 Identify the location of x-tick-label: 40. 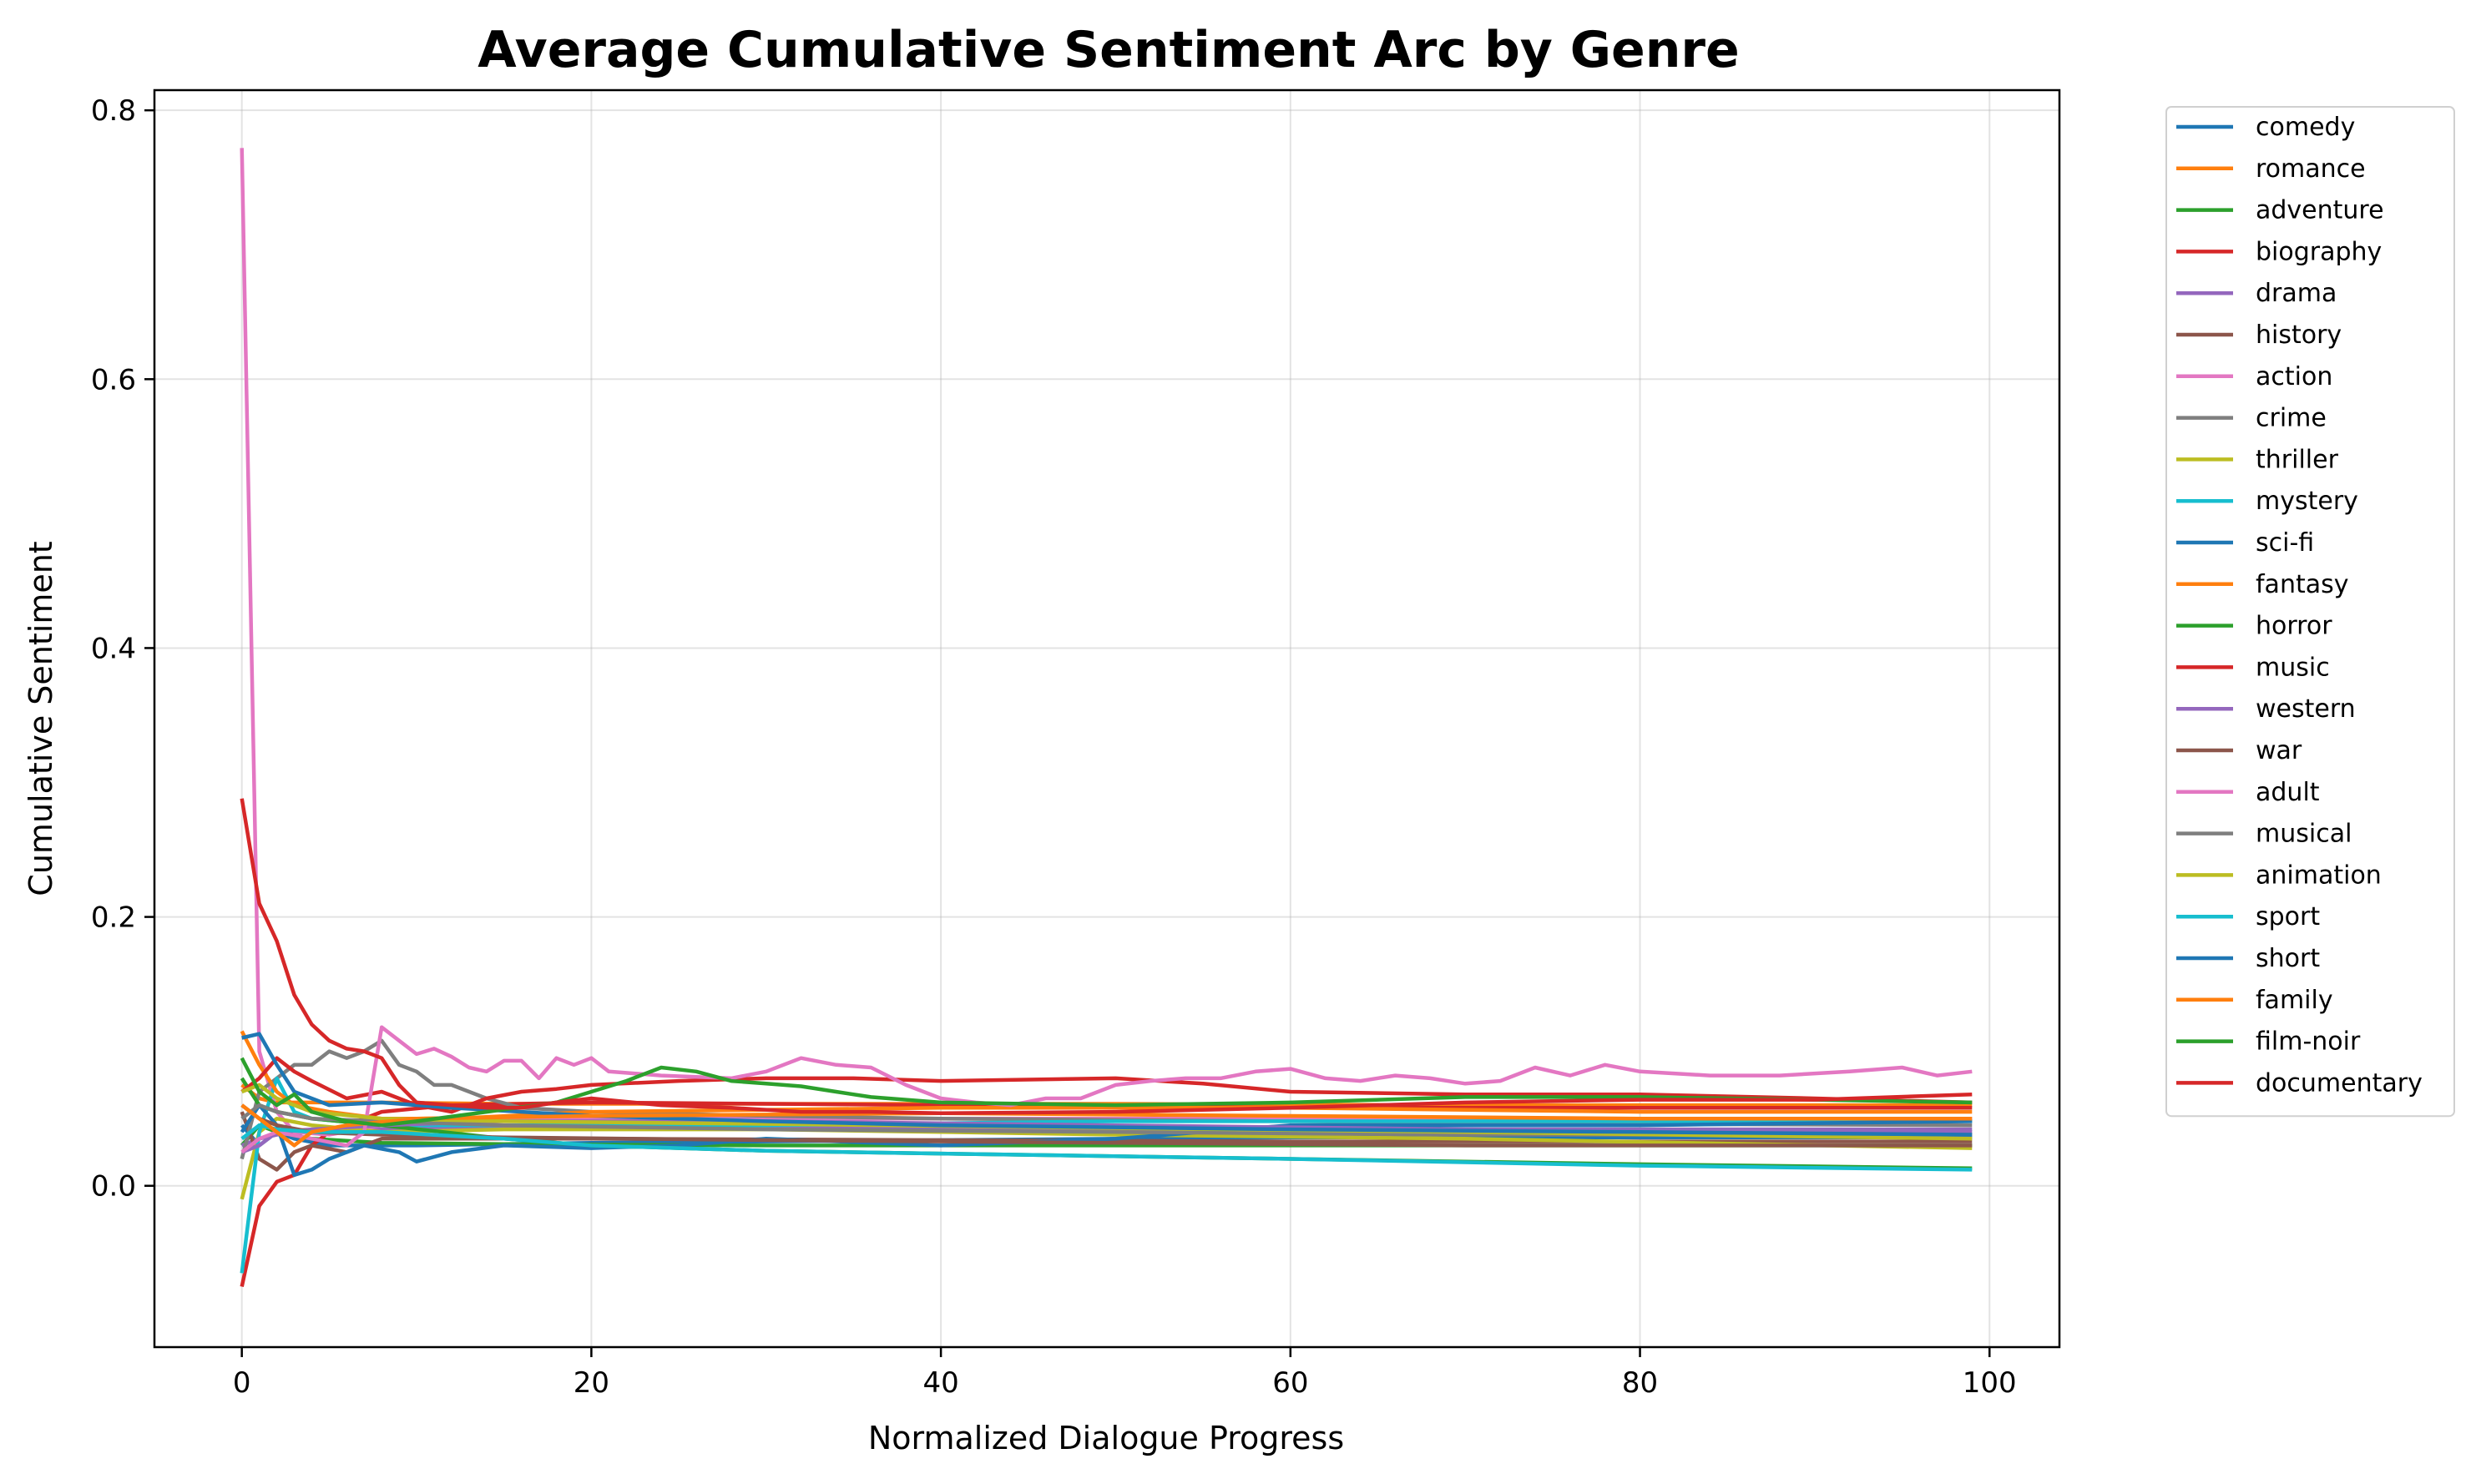
(940, 1383).